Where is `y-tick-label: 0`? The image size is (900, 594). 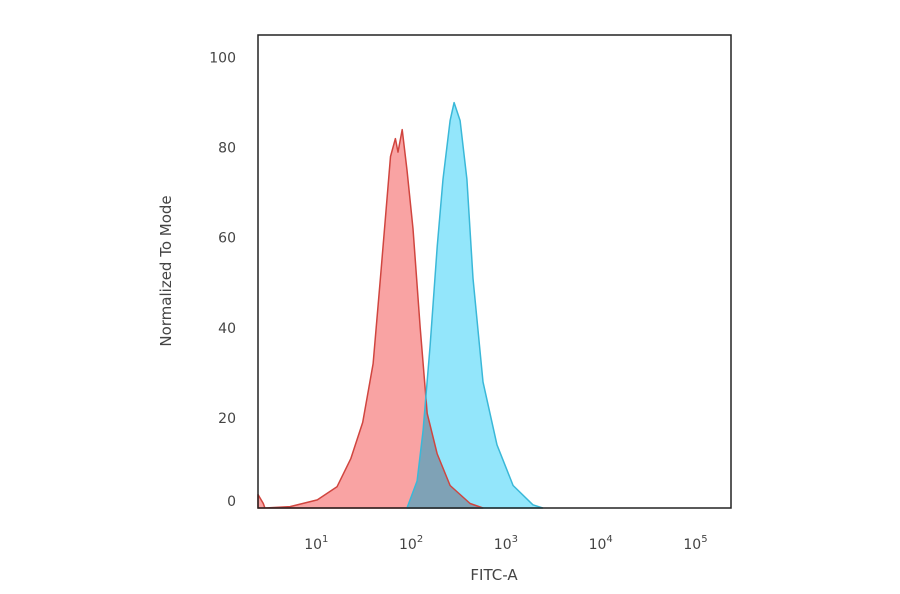 y-tick-label: 0 is located at coordinates (231, 502).